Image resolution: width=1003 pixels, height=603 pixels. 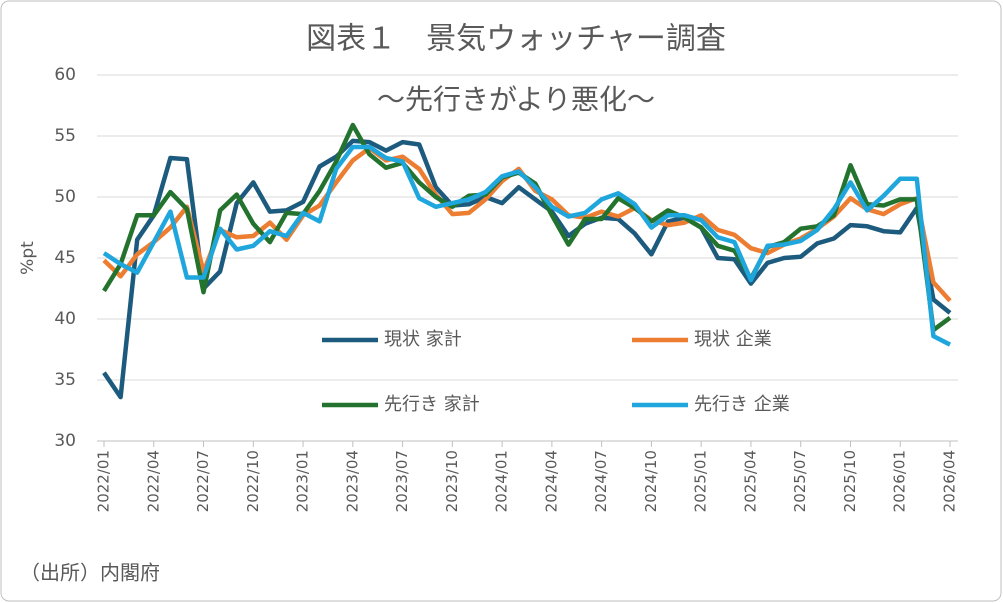 I want to click on x-tick-label: 2025/10, so click(x=850, y=481).